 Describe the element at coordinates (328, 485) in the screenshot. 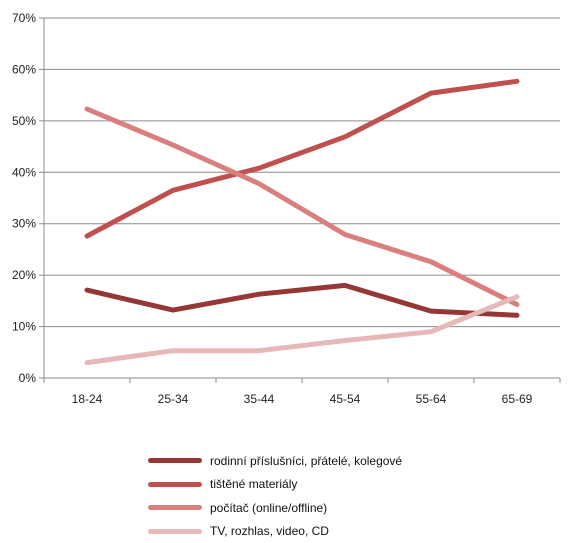

I see `legend-item: tištěné materiály` at that location.